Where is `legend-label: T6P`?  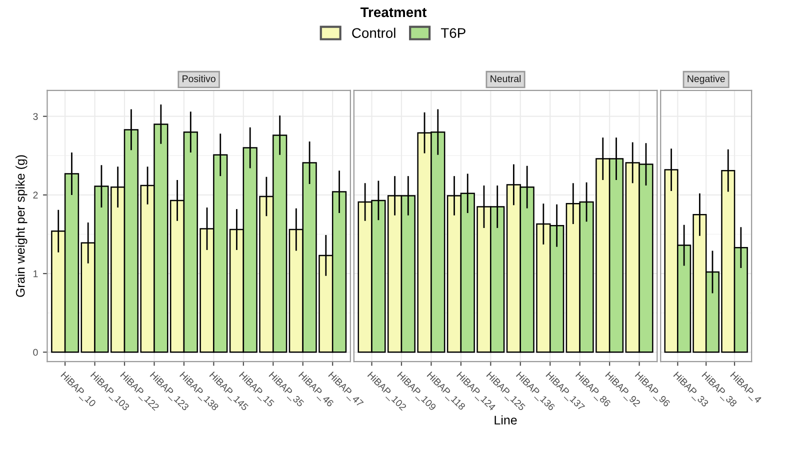 legend-label: T6P is located at coordinates (453, 33).